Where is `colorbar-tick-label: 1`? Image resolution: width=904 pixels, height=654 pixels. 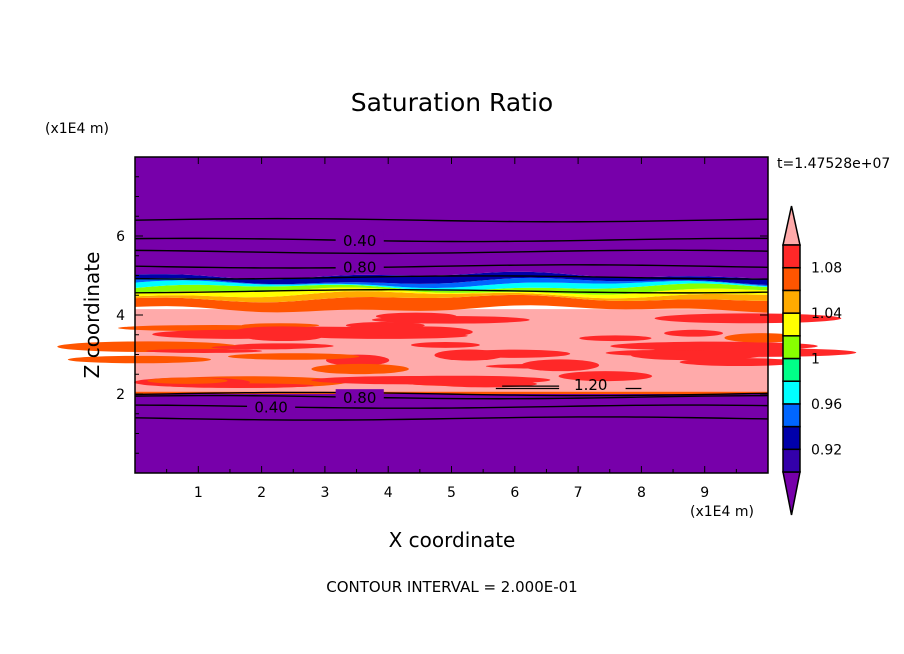 colorbar-tick-label: 1 is located at coordinates (815, 360).